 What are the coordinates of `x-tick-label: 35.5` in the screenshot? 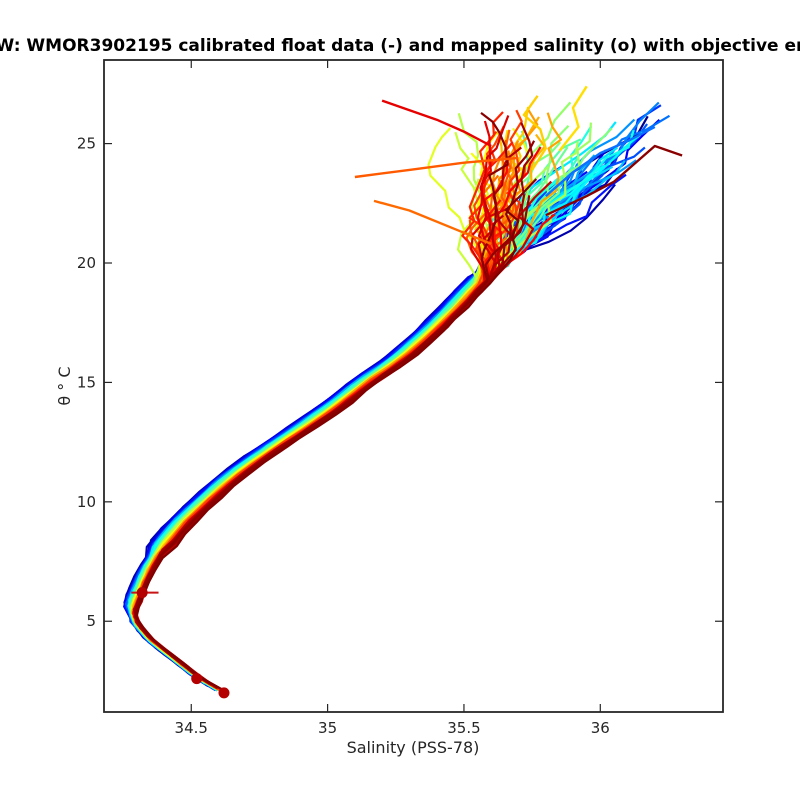 It's located at (463, 728).